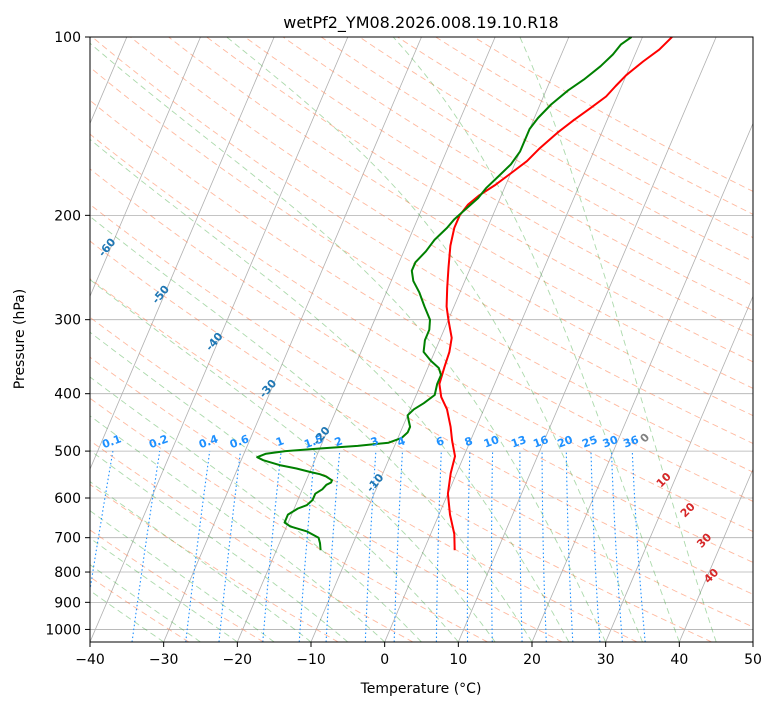 The image size is (775, 712). What do you see at coordinates (311, 660) in the screenshot?
I see `x-tick-label: −10` at bounding box center [311, 660].